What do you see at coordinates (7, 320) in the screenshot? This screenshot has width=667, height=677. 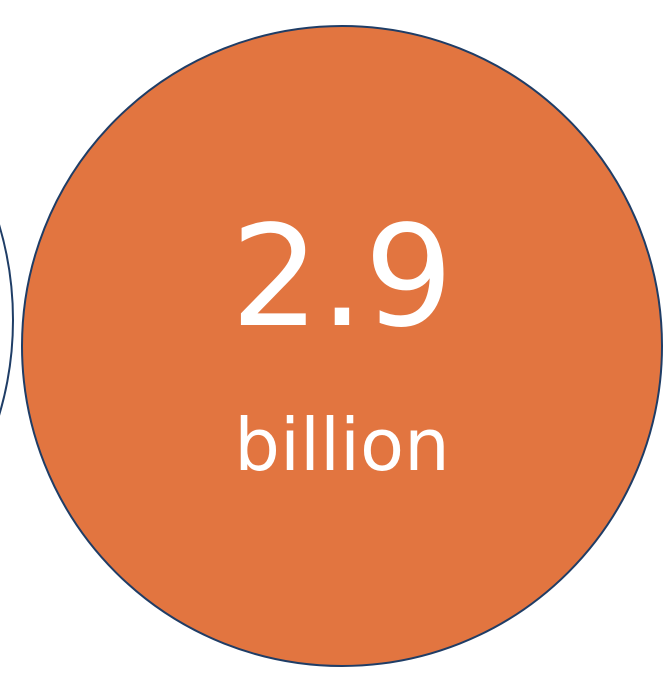 I see `left-partial-circle` at bounding box center [7, 320].